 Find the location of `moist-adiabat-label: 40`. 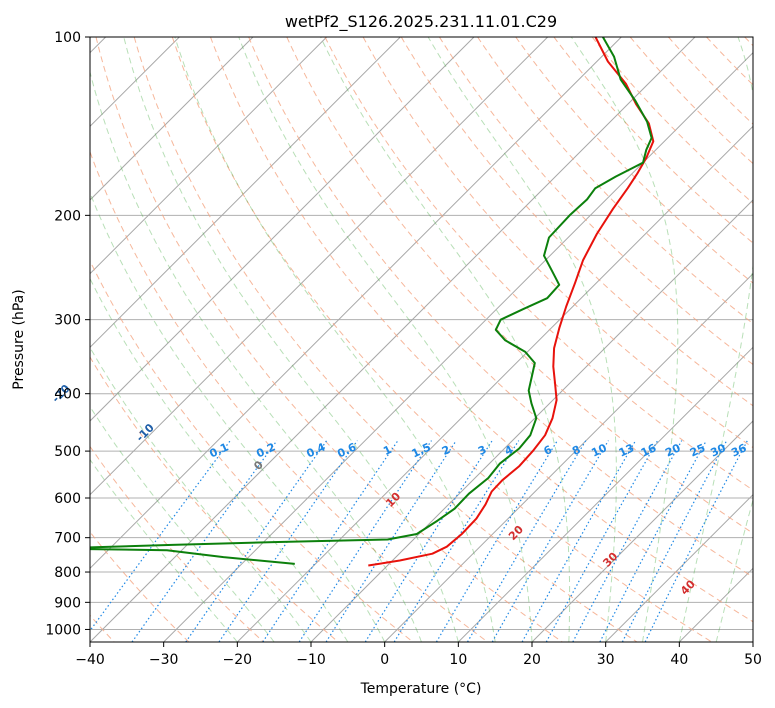

moist-adiabat-label: 40 is located at coordinates (688, 587).